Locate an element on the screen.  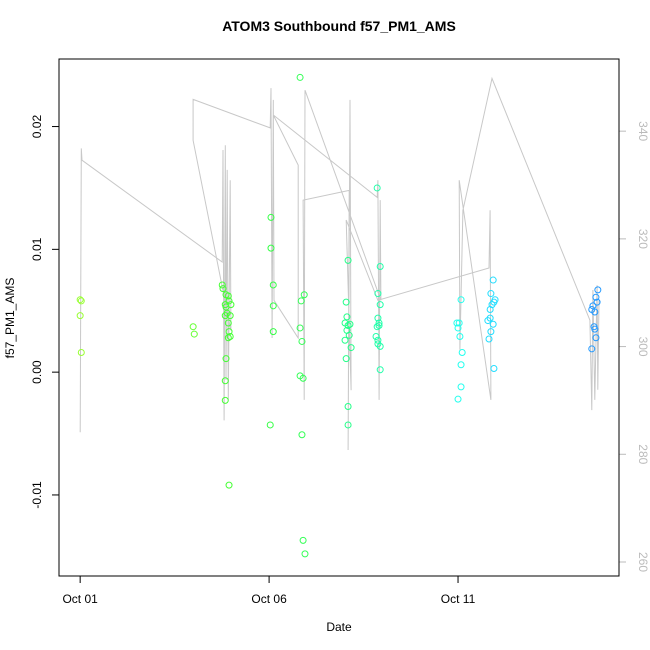
x-tick-label: Oct 06 is located at coordinates (269, 599).